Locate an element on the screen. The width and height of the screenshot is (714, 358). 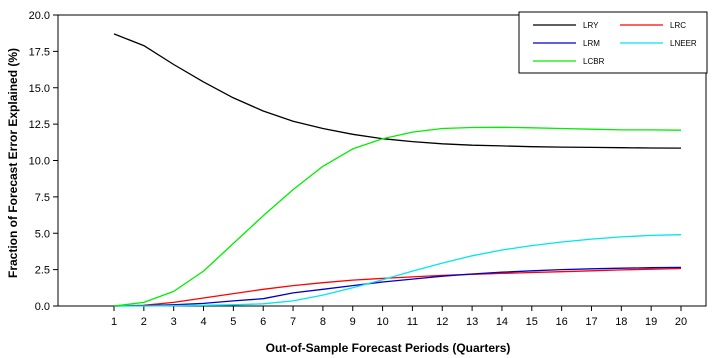
x-tick-label: 6 is located at coordinates (263, 322).